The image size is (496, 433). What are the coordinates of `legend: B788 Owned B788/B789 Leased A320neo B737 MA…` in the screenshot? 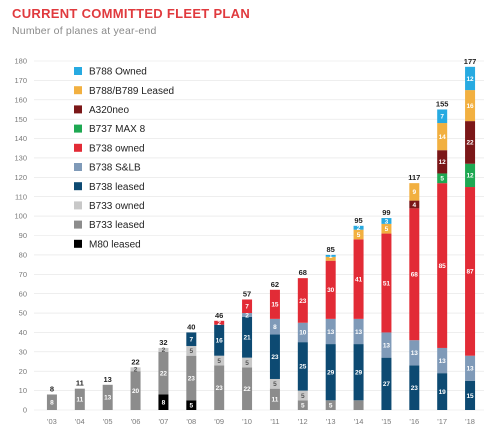 It's located at (124, 158).